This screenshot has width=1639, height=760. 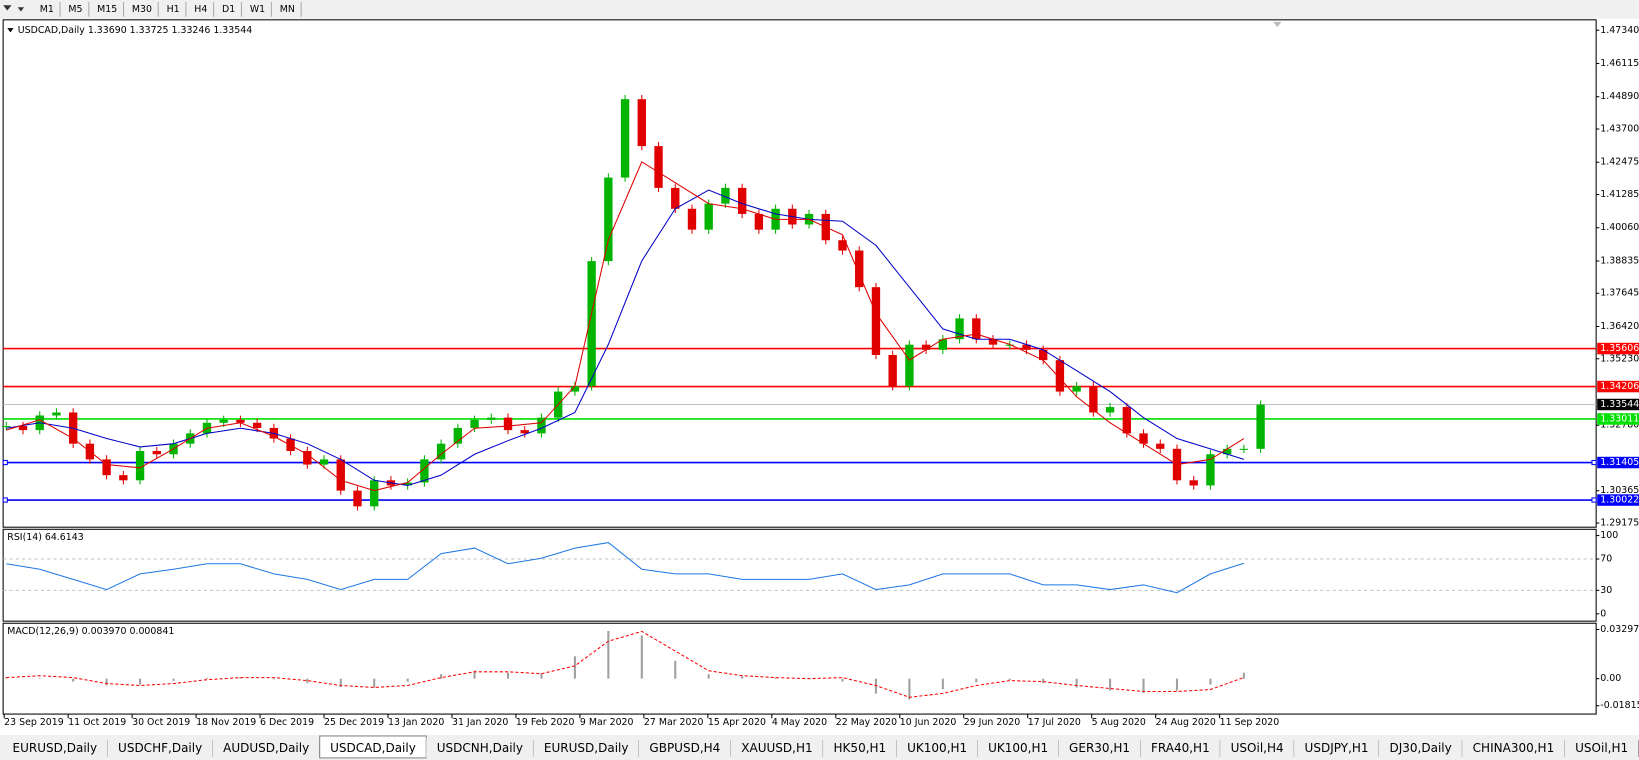 I want to click on y-tick-label: 1.29175, so click(x=1619, y=523).